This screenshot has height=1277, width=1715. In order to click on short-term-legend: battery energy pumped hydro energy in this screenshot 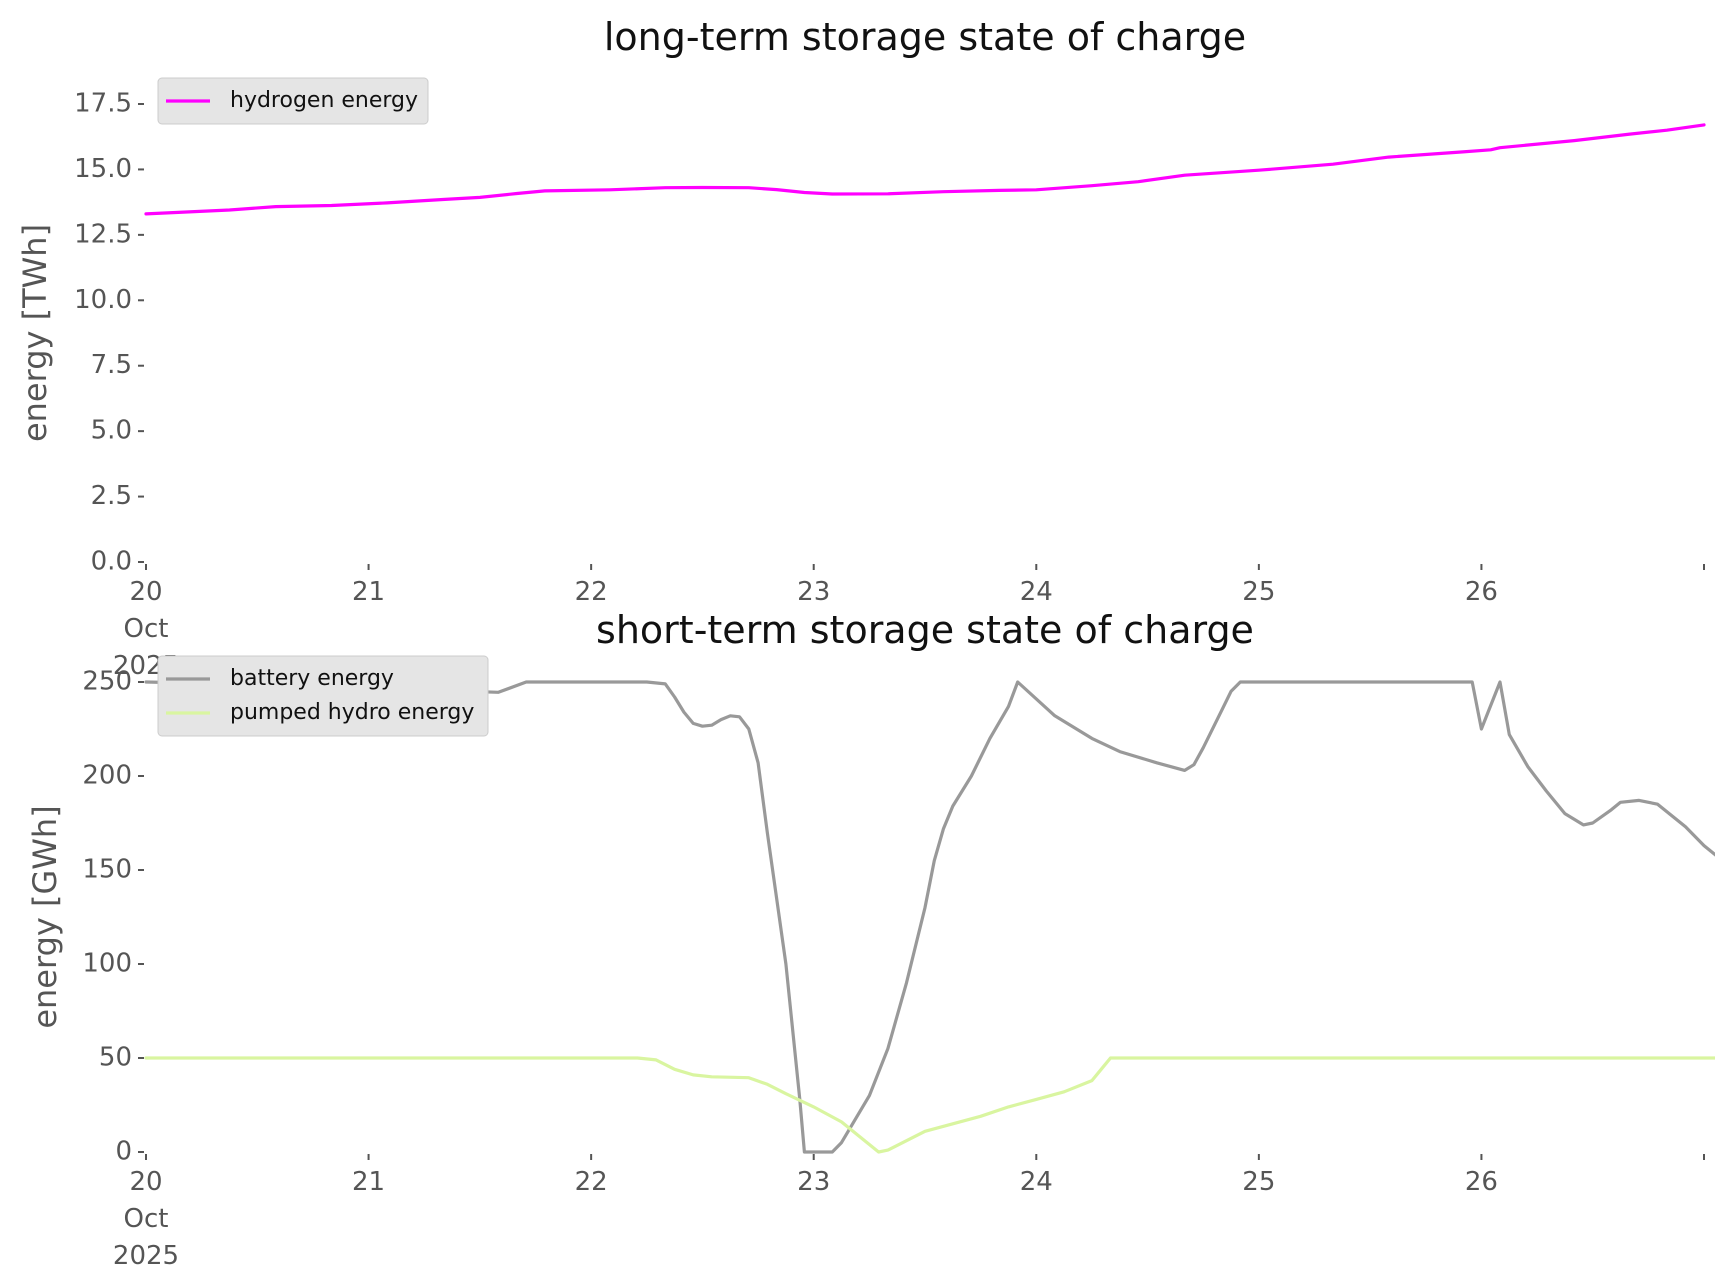, I will do `click(323, 696)`.